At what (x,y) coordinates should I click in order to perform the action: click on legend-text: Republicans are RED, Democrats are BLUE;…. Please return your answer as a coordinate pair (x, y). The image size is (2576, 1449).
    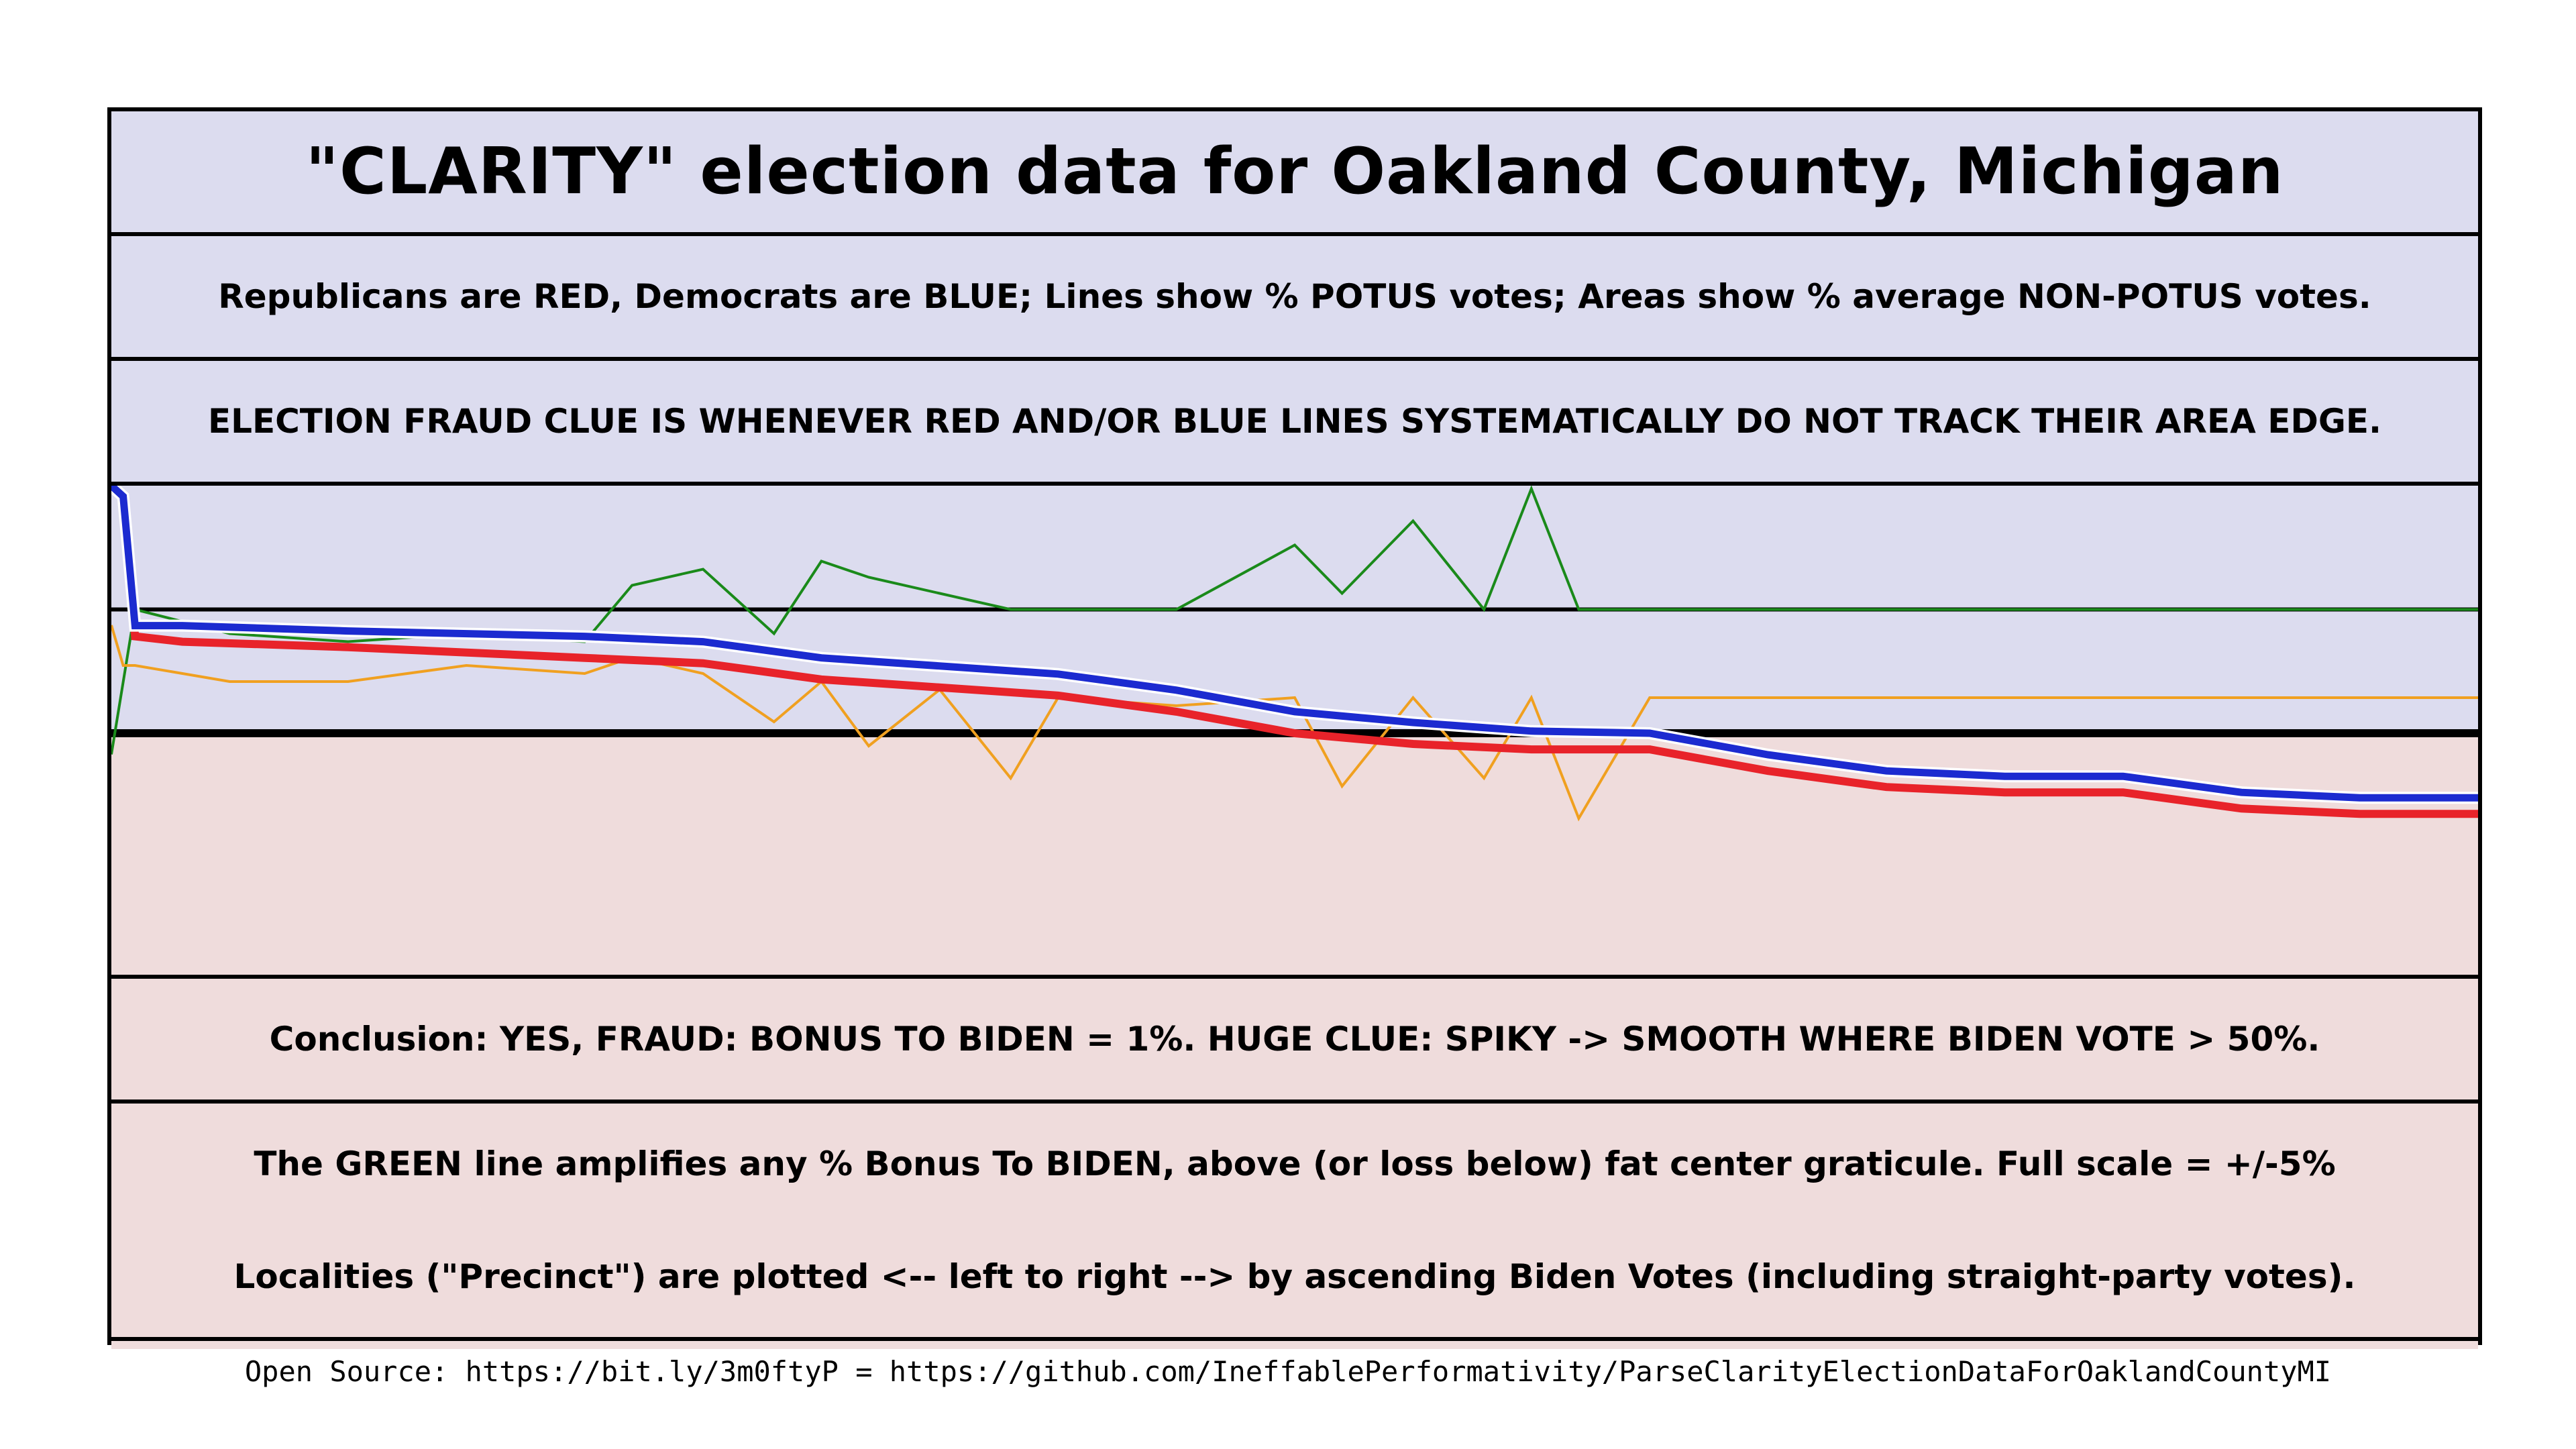
    Looking at the image, I should click on (1294, 296).